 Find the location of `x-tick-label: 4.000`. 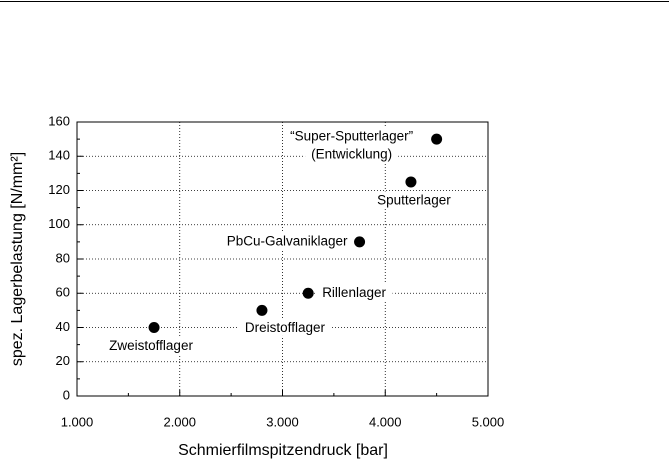

x-tick-label: 4.000 is located at coordinates (385, 421).